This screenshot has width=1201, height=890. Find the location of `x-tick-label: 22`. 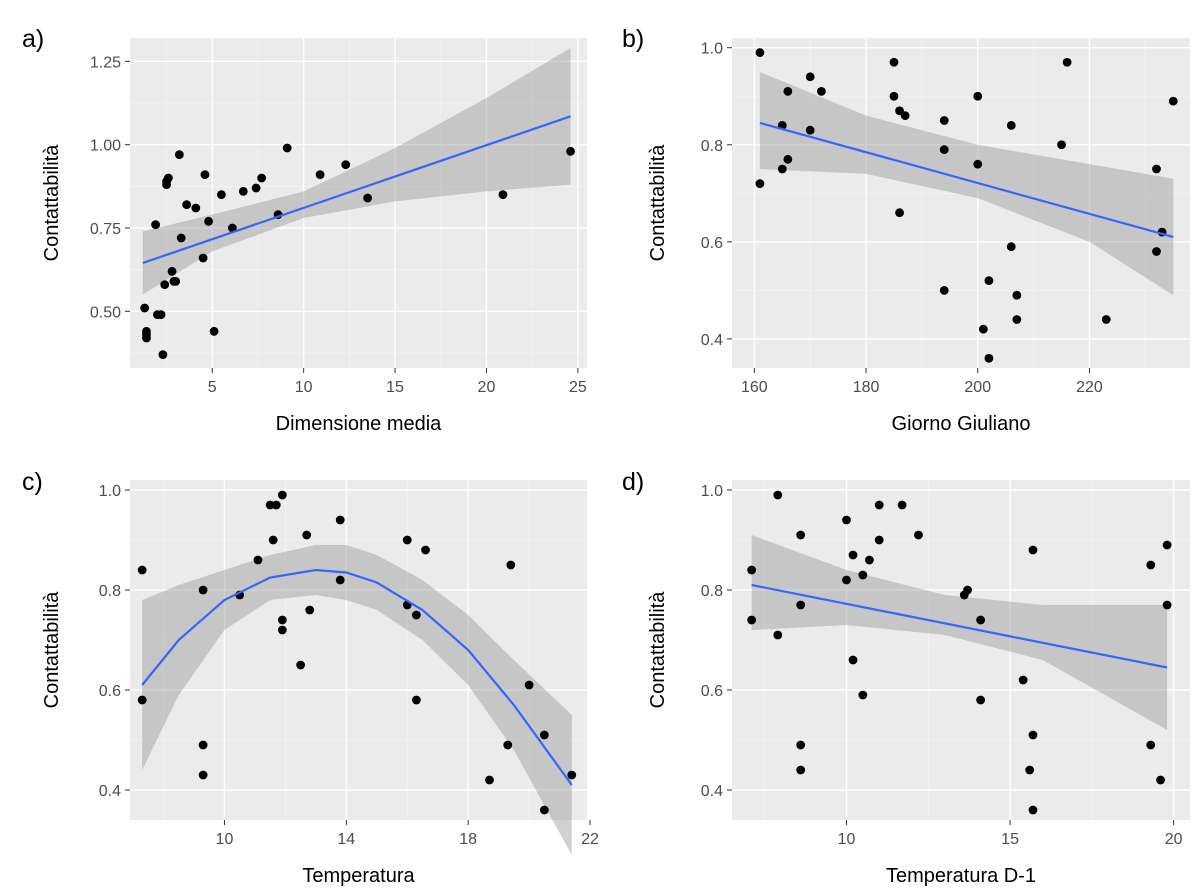

x-tick-label: 22 is located at coordinates (590, 839).